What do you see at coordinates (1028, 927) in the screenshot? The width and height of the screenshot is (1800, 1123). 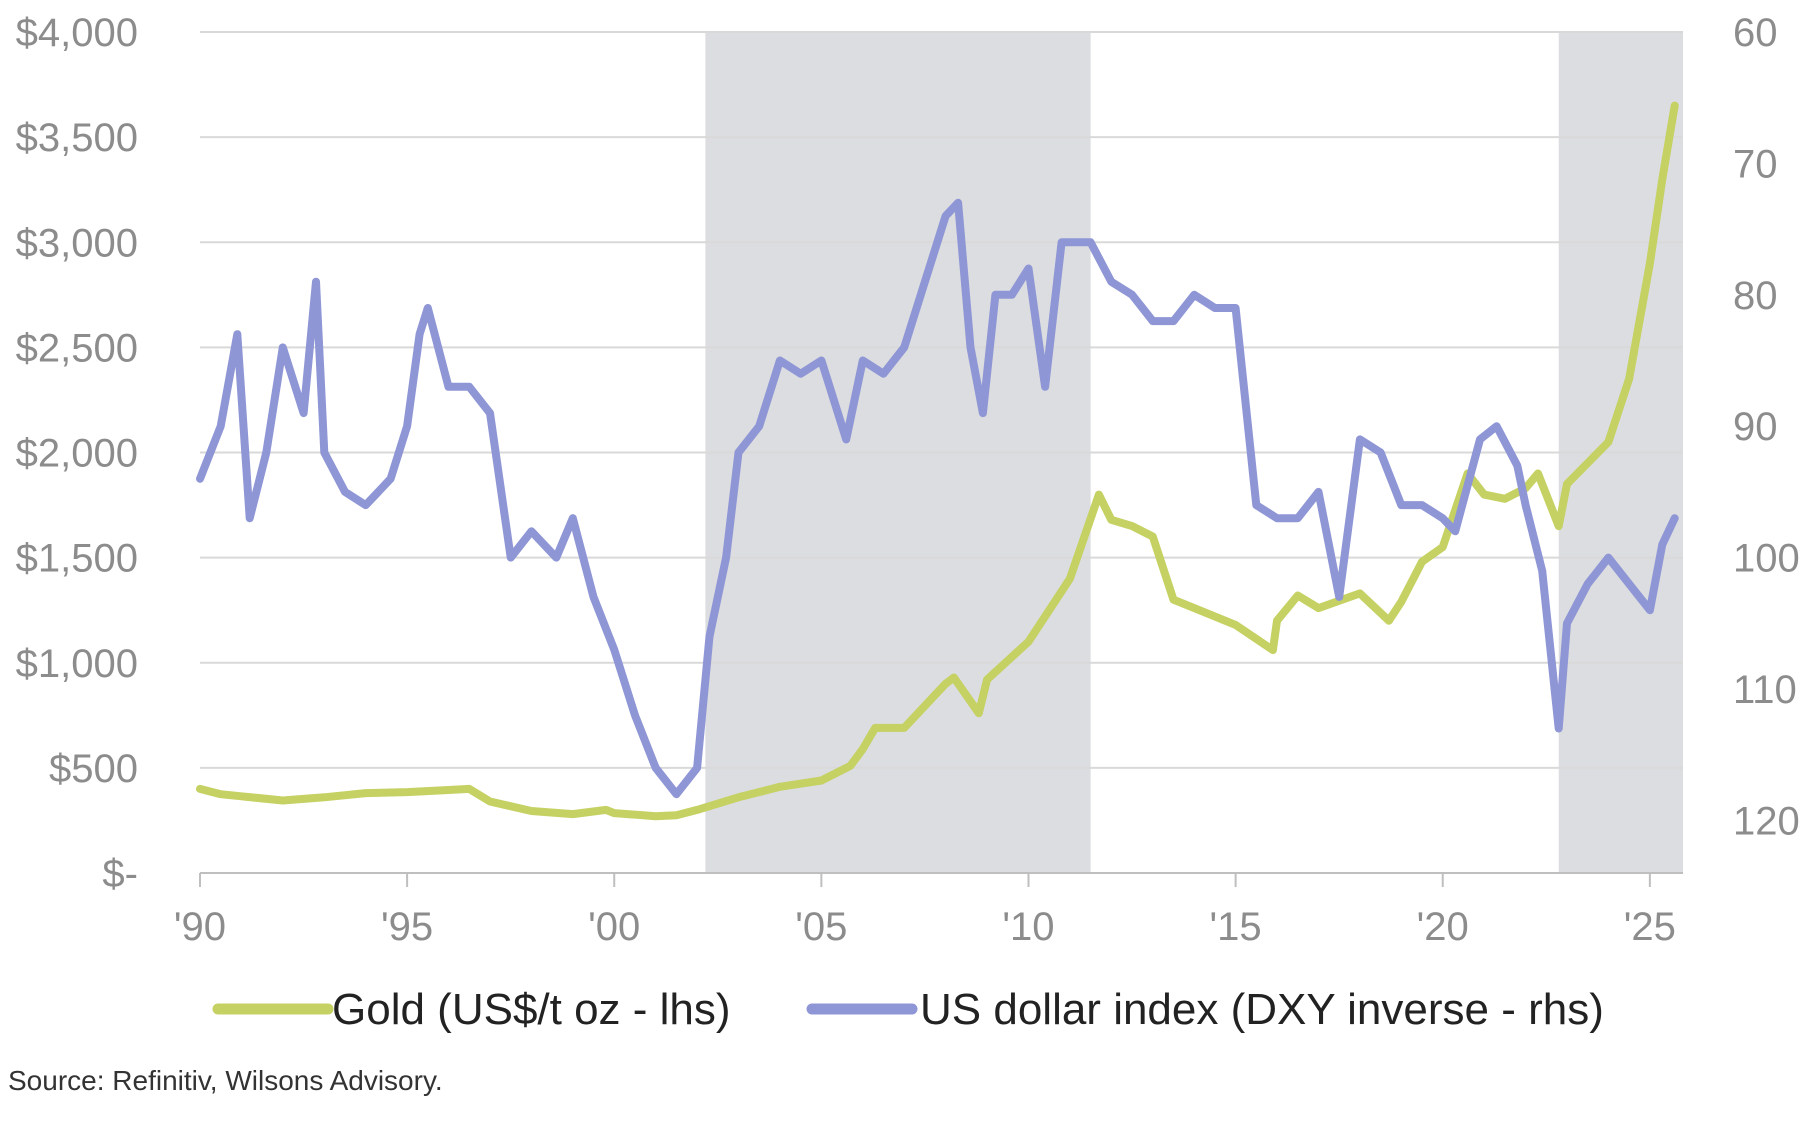 I see `x-tick-label: '10` at bounding box center [1028, 927].